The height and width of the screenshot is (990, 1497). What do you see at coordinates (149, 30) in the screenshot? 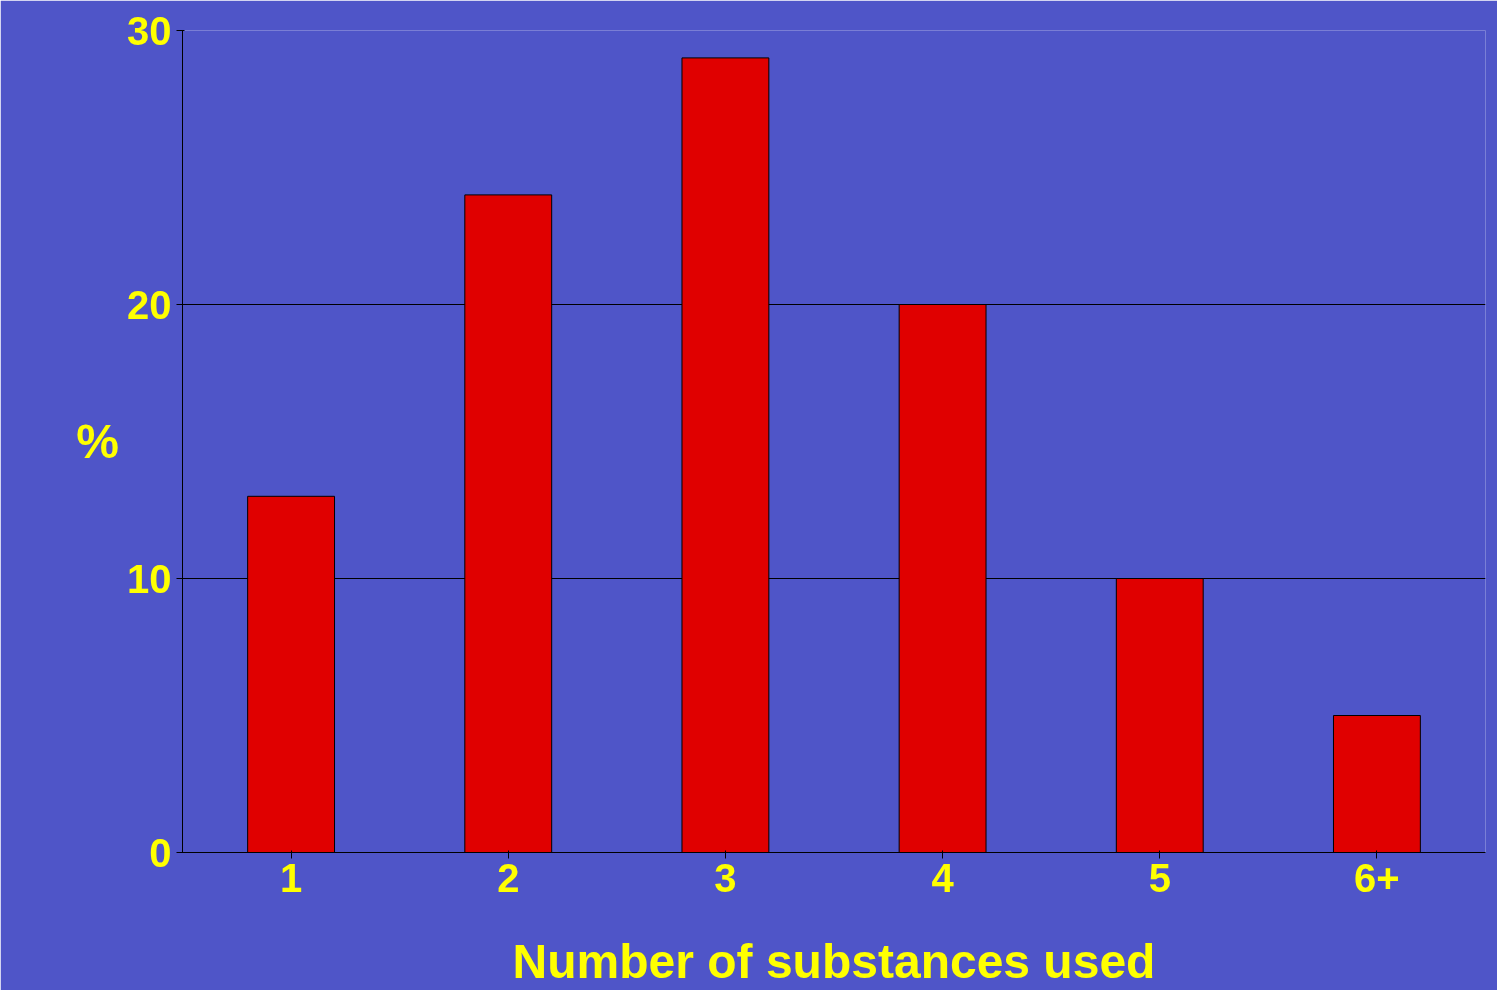
I see `y-tick-label: 30` at bounding box center [149, 30].